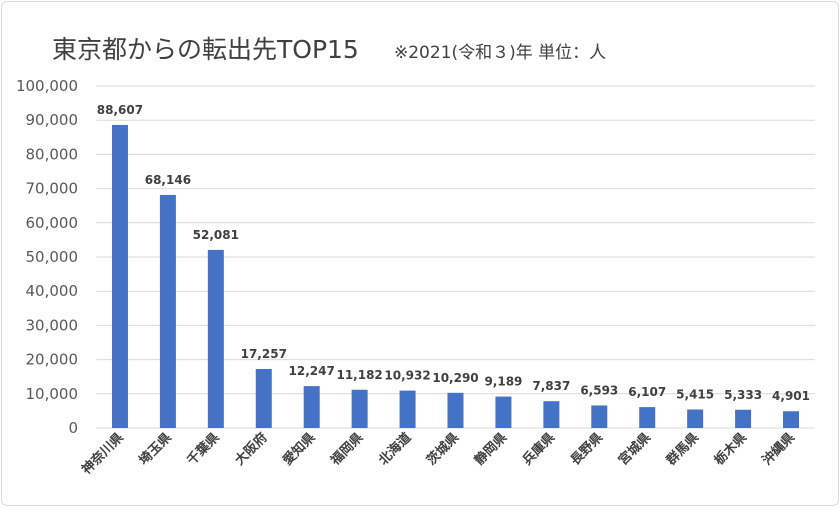 This screenshot has width=840, height=507. What do you see at coordinates (730, 449) in the screenshot?
I see `category-label: 栃木県` at bounding box center [730, 449].